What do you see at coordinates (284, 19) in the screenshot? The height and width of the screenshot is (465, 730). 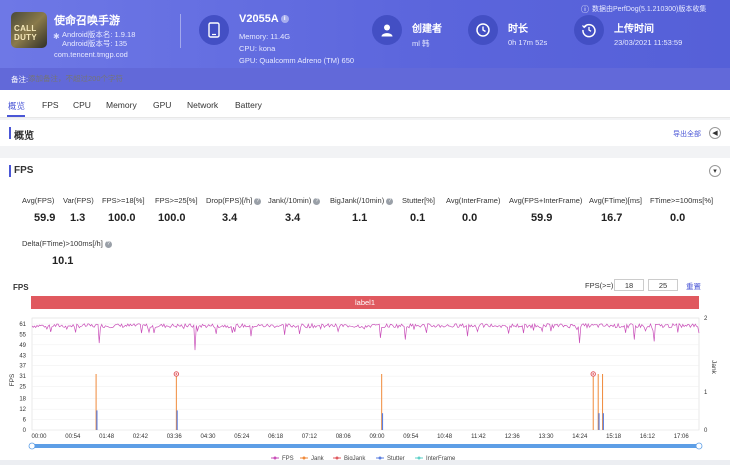 I see `device-info-icon: i` at bounding box center [284, 19].